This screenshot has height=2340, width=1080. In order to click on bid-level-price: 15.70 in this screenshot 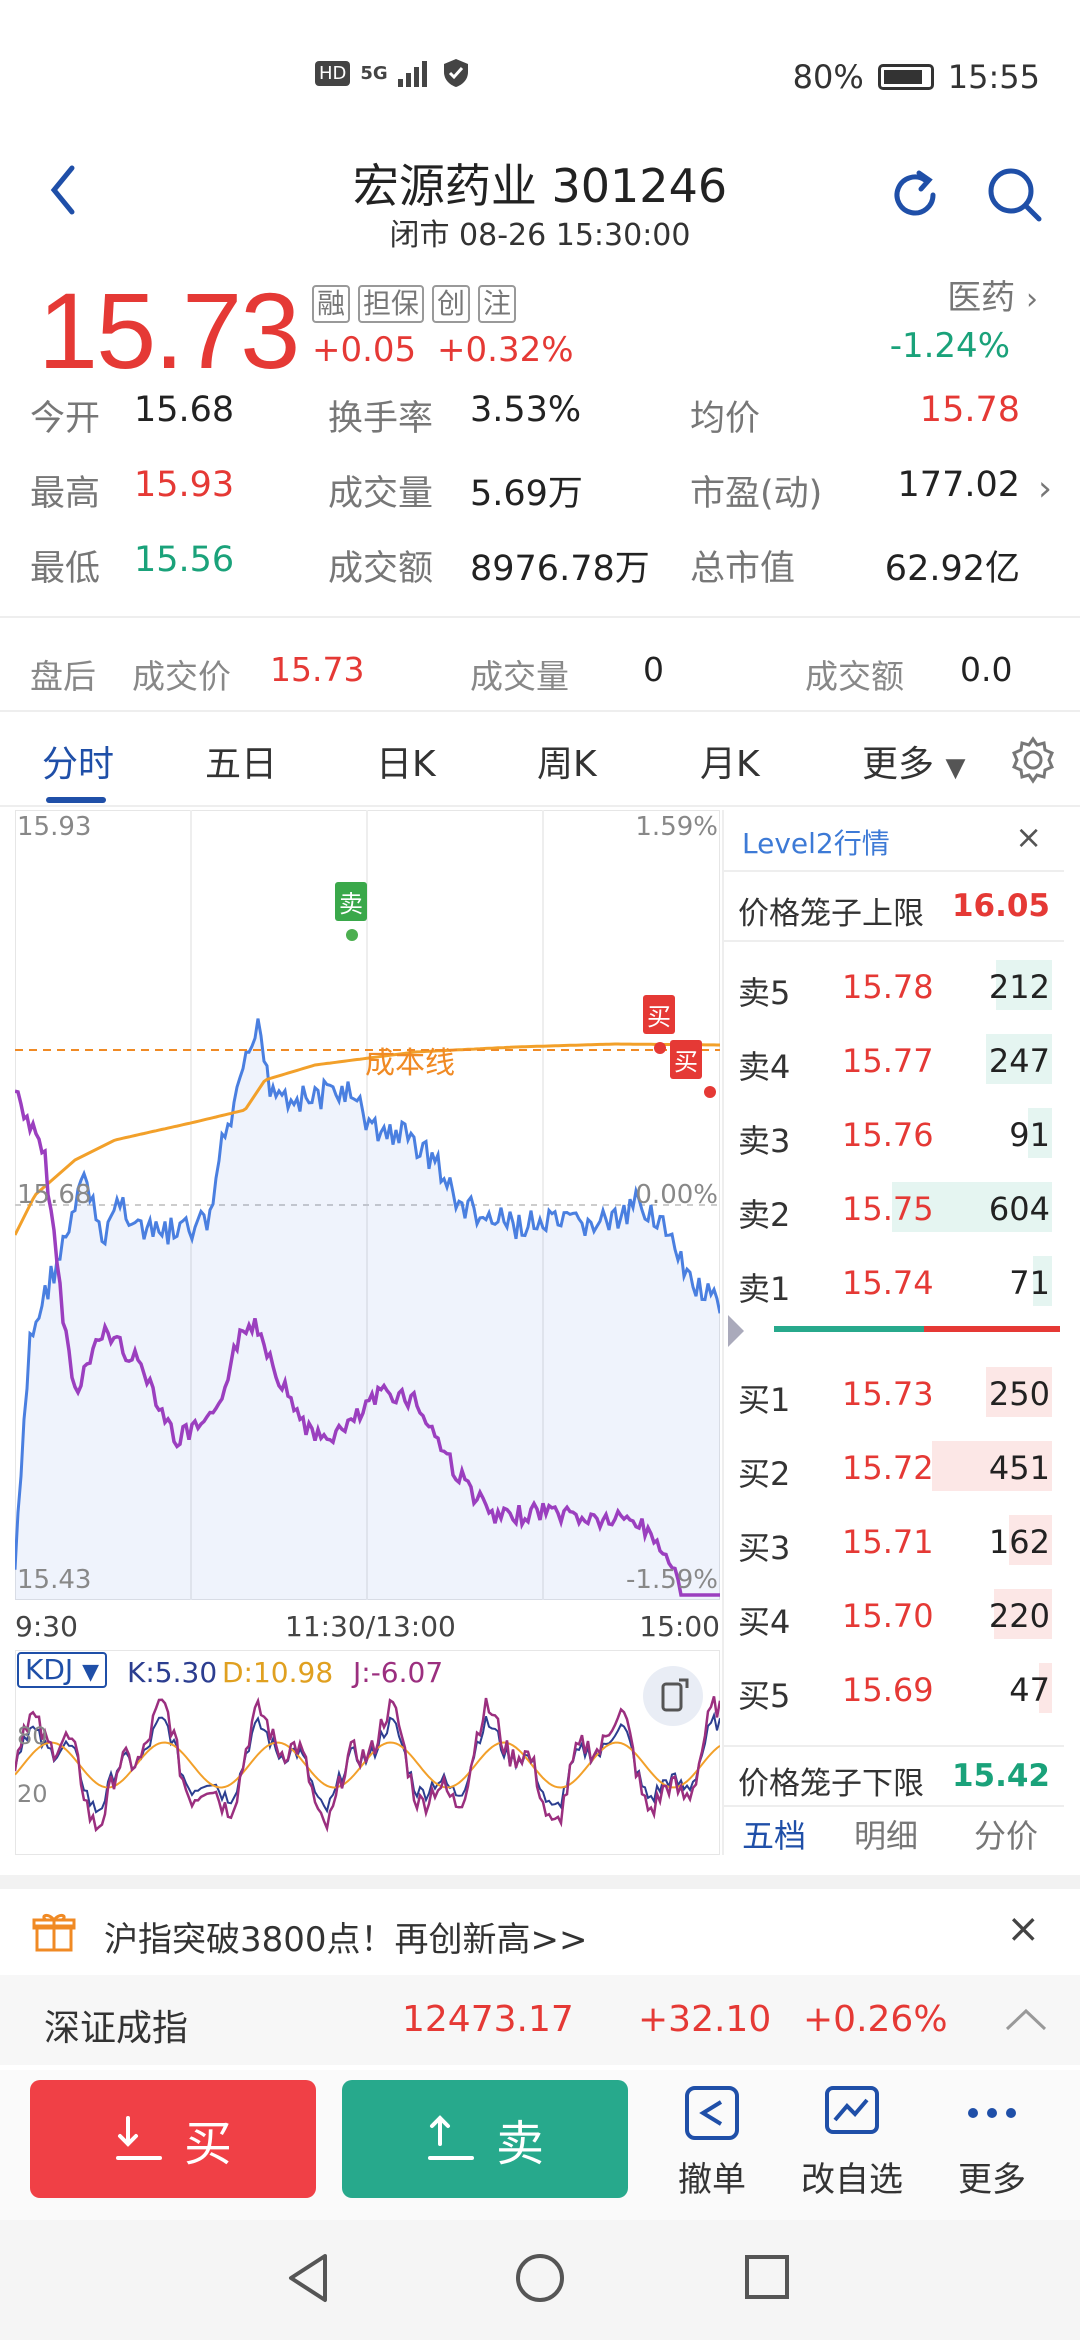, I will do `click(888, 1616)`.